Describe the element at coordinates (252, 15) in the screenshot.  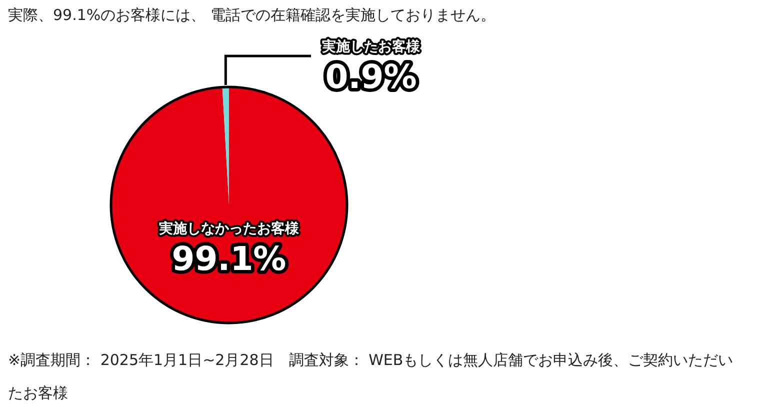
I see `chart-title: 実際、99.1%のお客様には、 電話での在籍確認を実施しておりません。` at that location.